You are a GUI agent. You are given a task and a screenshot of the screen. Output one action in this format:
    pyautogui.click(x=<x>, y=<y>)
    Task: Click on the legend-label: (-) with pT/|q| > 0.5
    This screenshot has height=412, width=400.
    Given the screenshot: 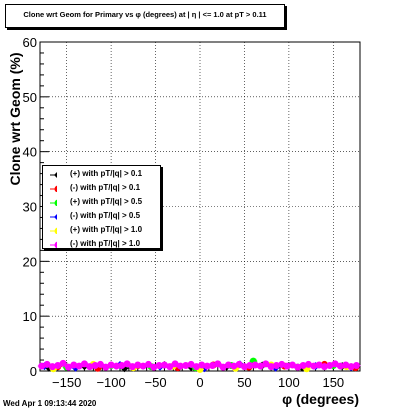 What is the action you would take?
    pyautogui.click(x=105, y=215)
    